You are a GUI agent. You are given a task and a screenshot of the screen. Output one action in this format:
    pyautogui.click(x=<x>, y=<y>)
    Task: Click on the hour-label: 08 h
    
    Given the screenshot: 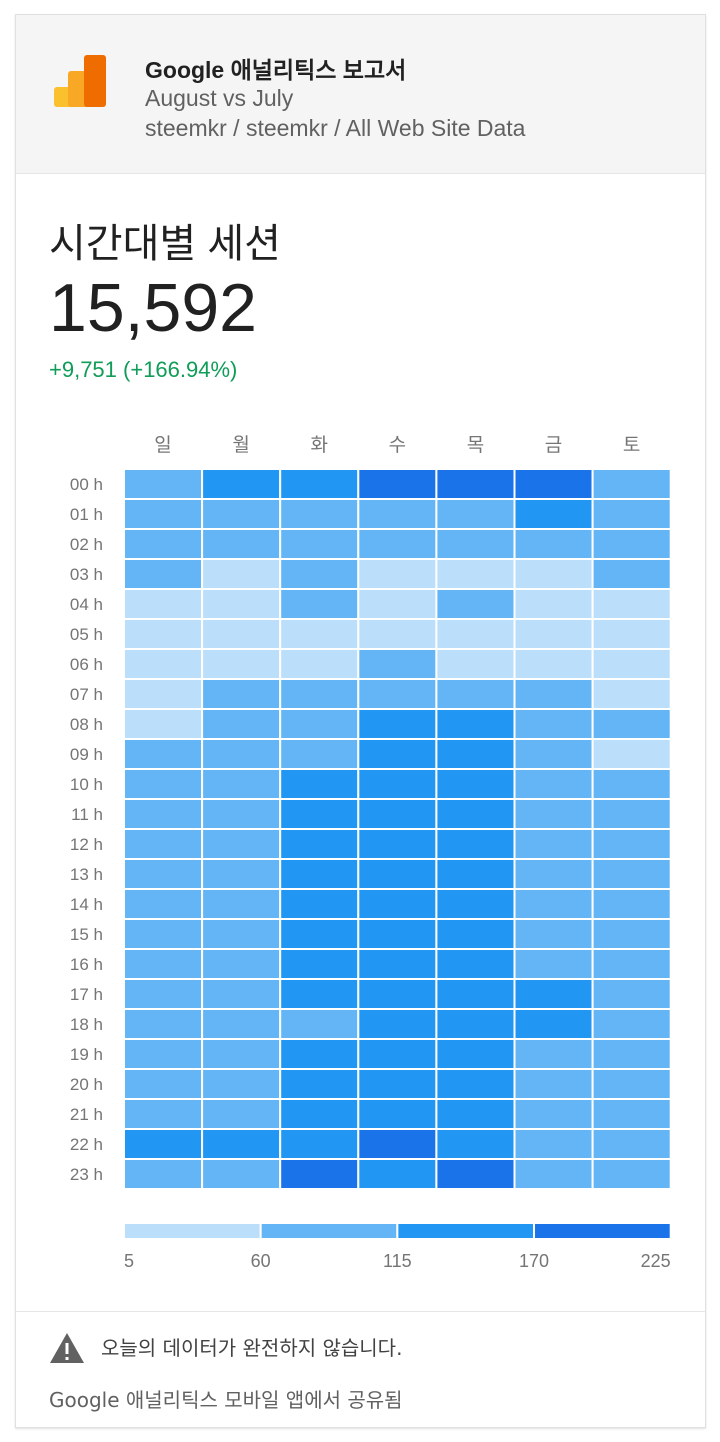 What is the action you would take?
    pyautogui.click(x=86, y=724)
    